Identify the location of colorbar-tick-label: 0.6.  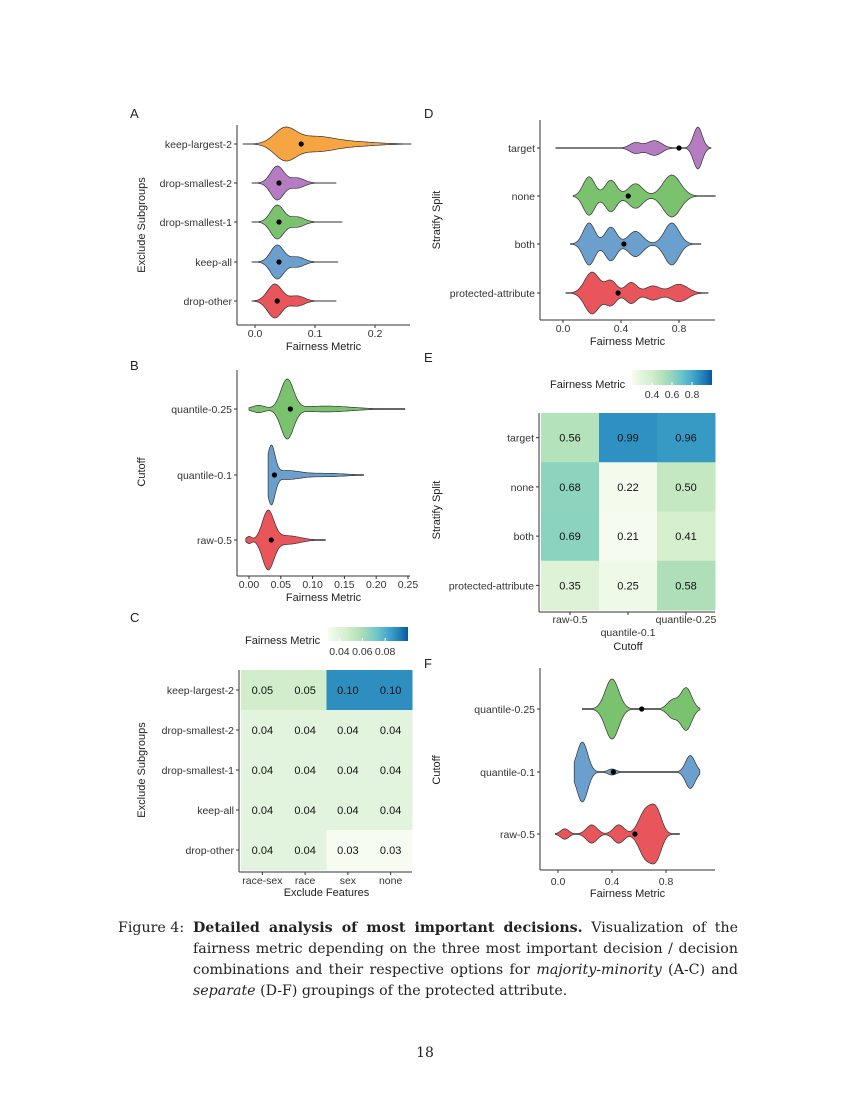
(672, 395).